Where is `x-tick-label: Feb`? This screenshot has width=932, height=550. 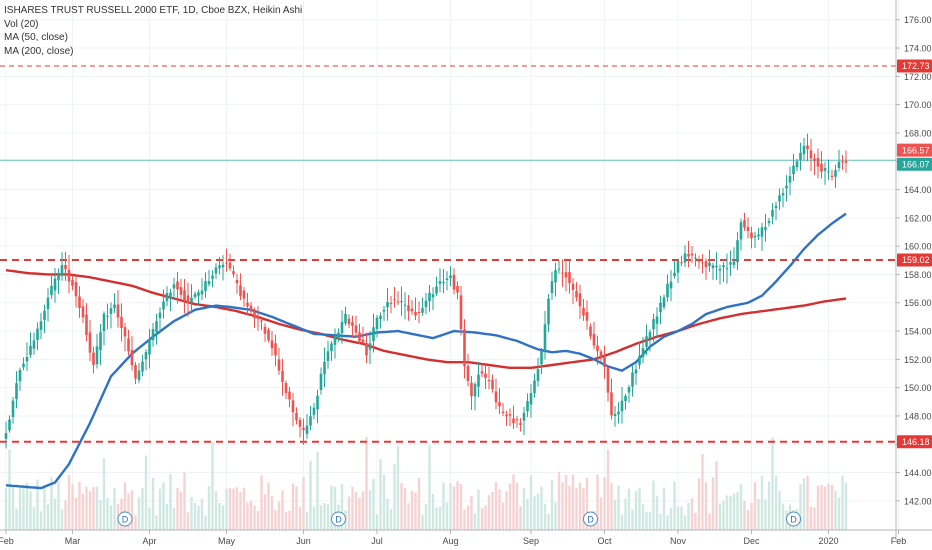
x-tick-label: Feb is located at coordinates (7, 541).